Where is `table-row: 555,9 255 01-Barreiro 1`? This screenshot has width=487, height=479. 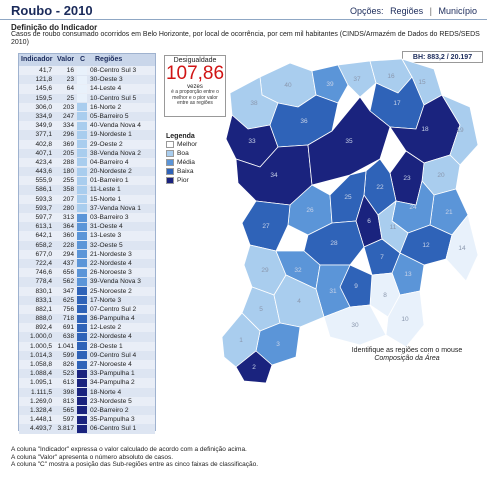
table-row: 555,9 255 01-Barreiro 1 is located at coordinates (87, 180).